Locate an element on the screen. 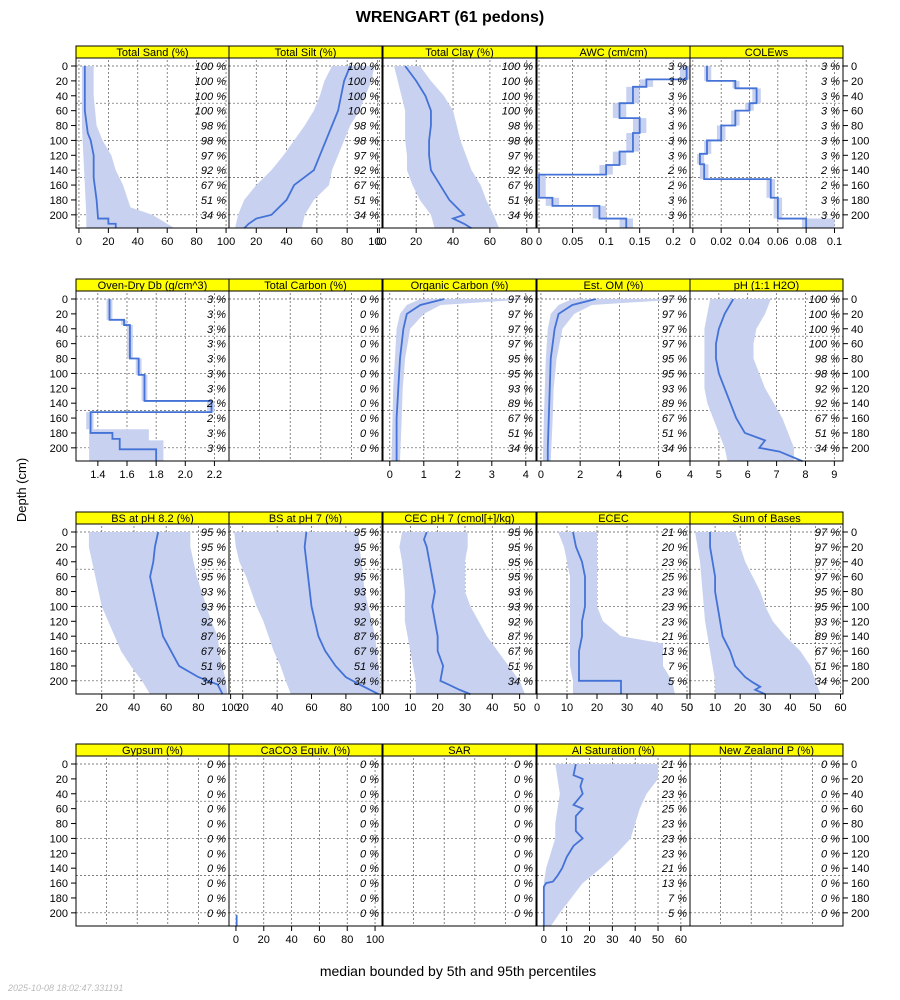  x-tick-label: 0.1 is located at coordinates (834, 242).